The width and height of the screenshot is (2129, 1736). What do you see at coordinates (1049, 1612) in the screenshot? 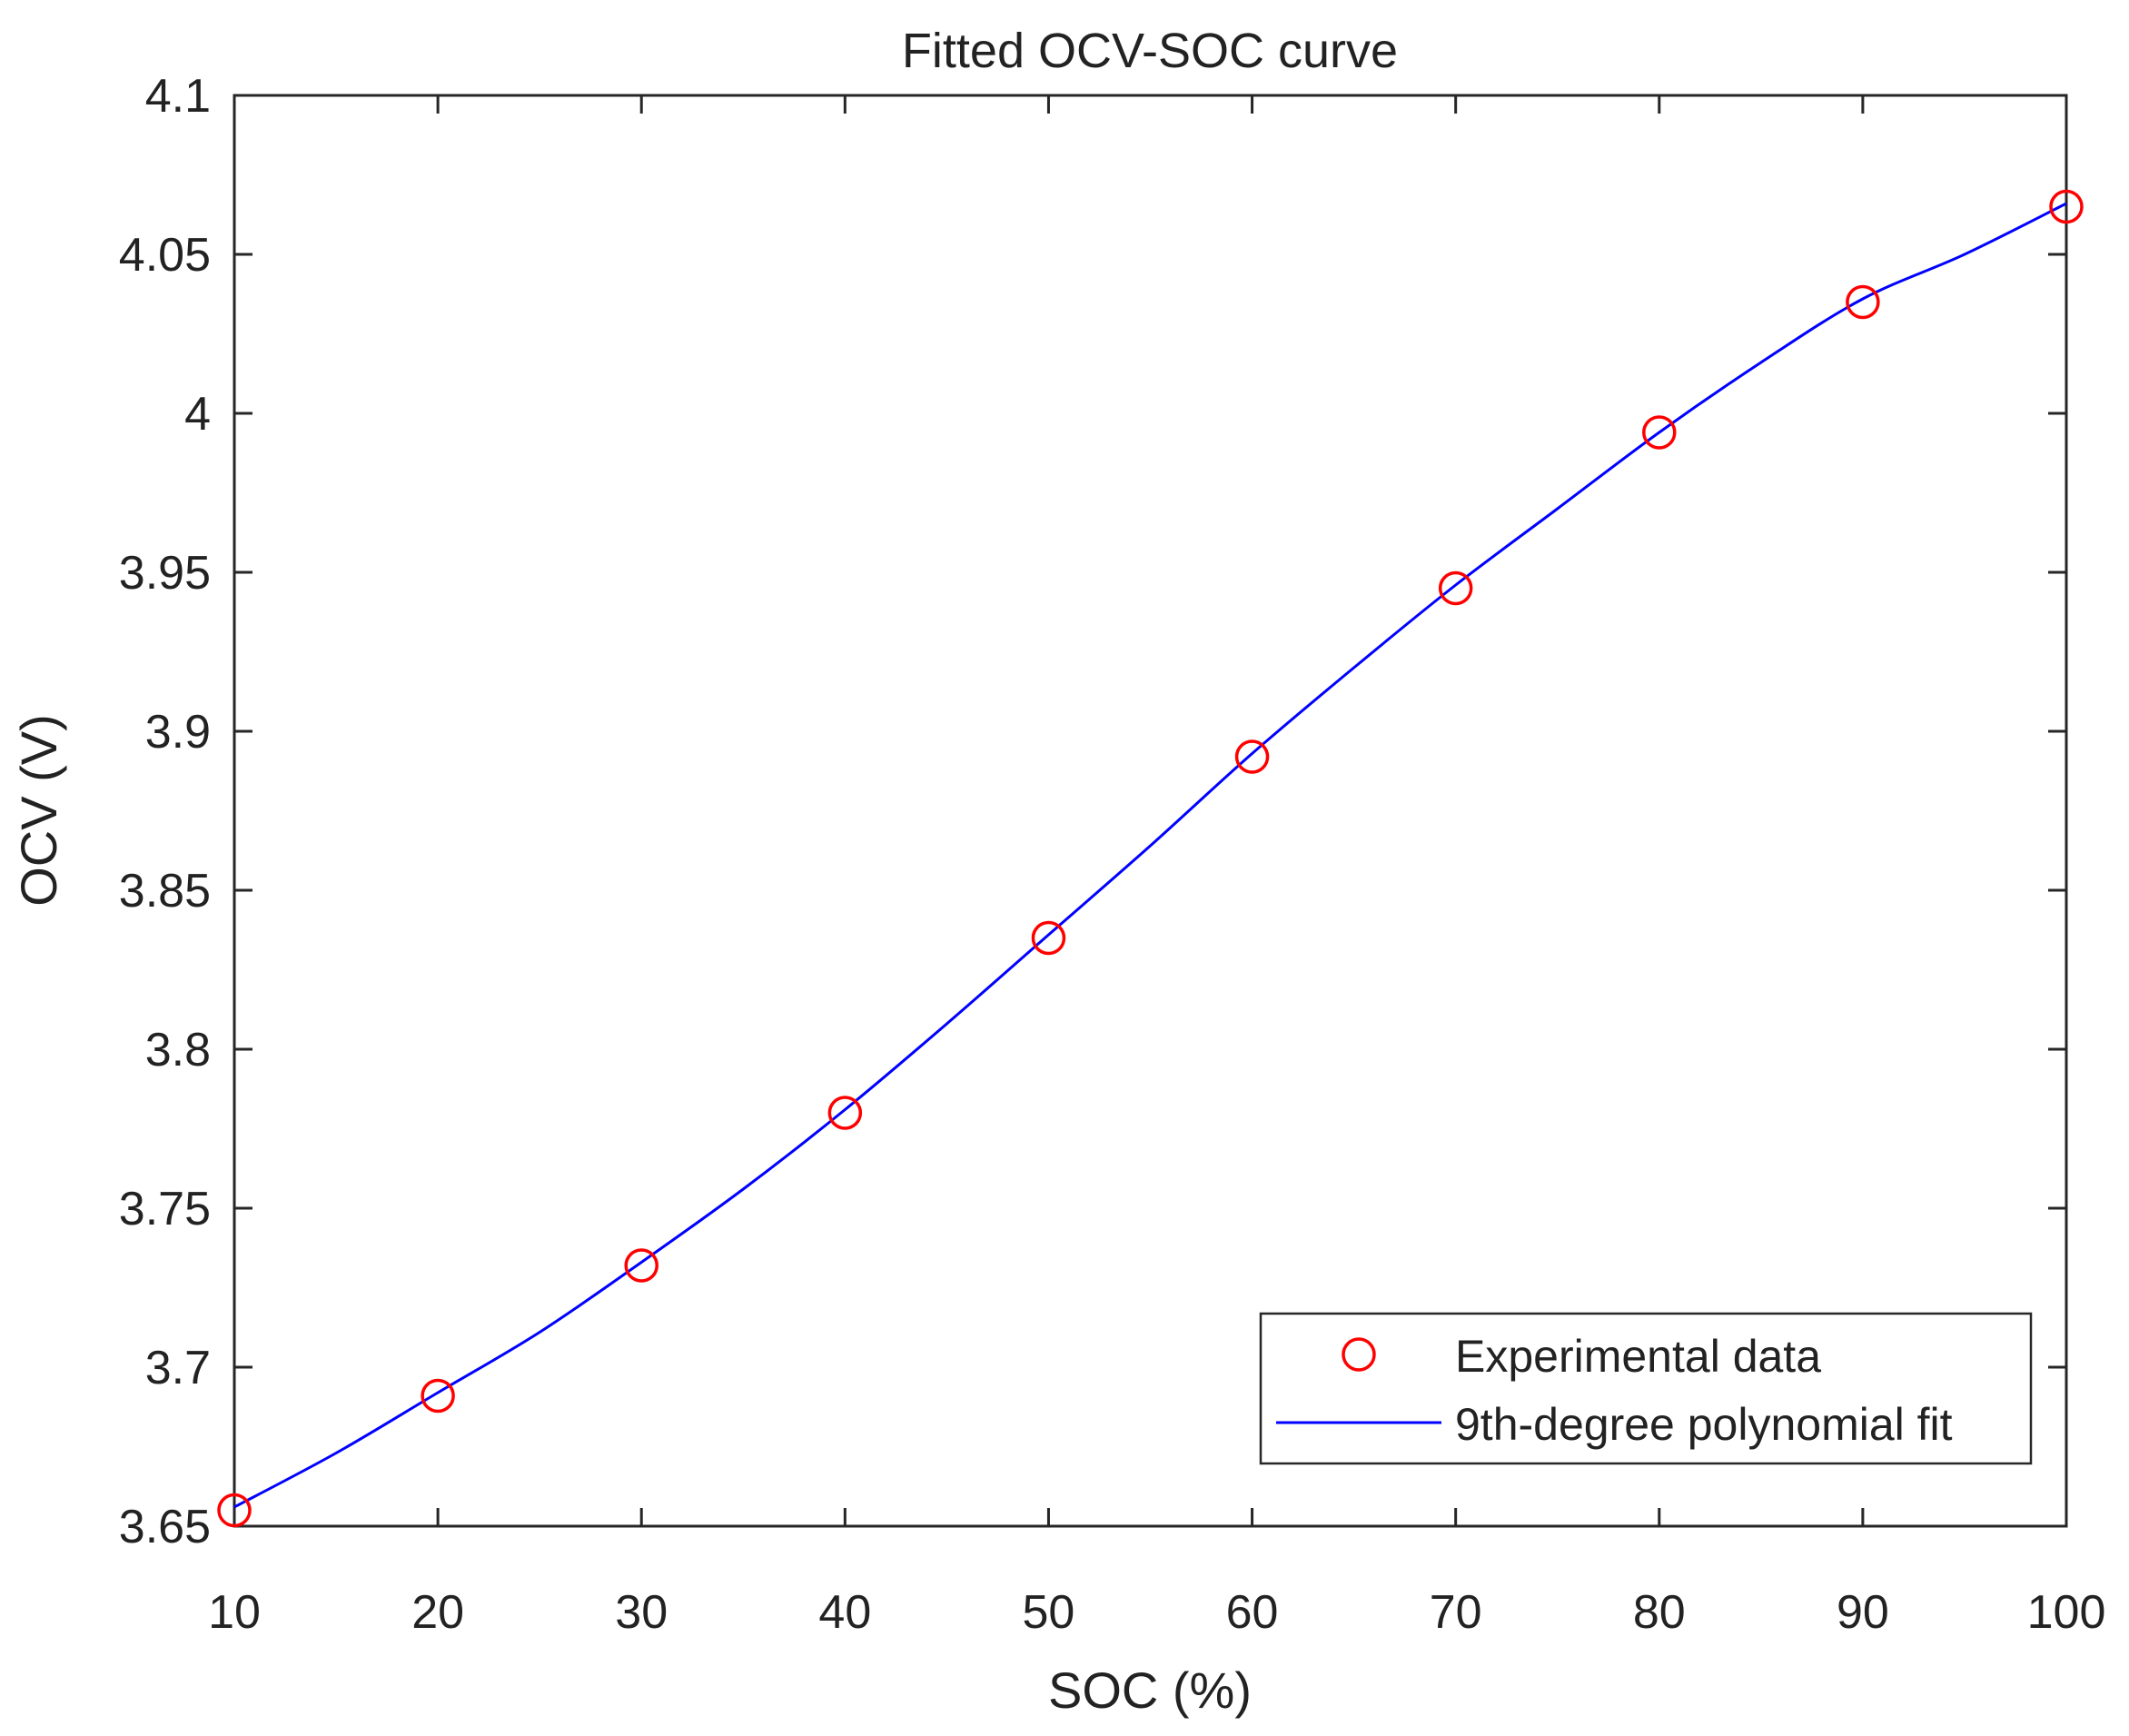
I see `x-tick-label: 50` at bounding box center [1049, 1612].